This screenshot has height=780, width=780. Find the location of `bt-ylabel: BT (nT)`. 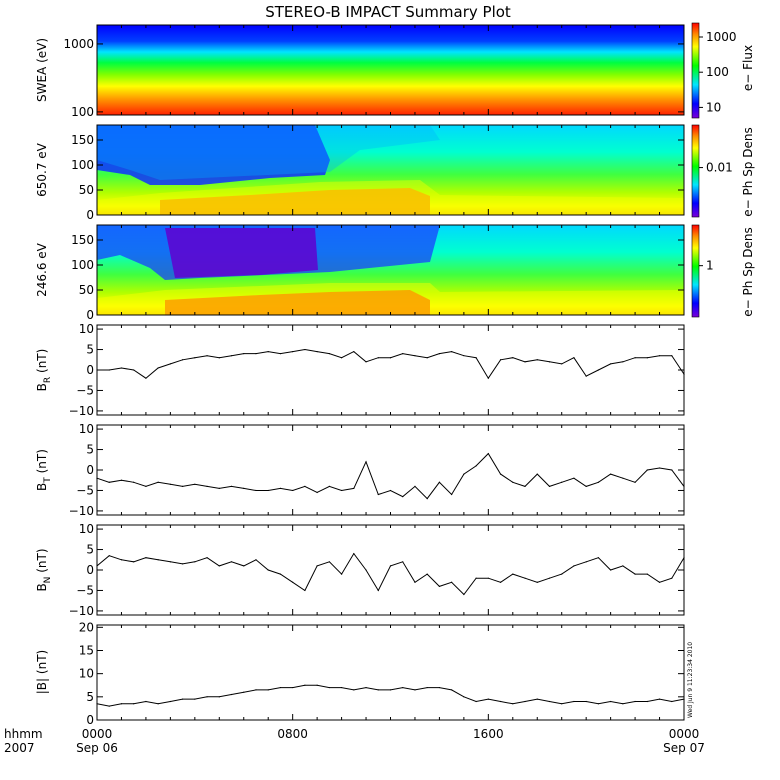

bt-ylabel: BT (nT) is located at coordinates (44, 470).